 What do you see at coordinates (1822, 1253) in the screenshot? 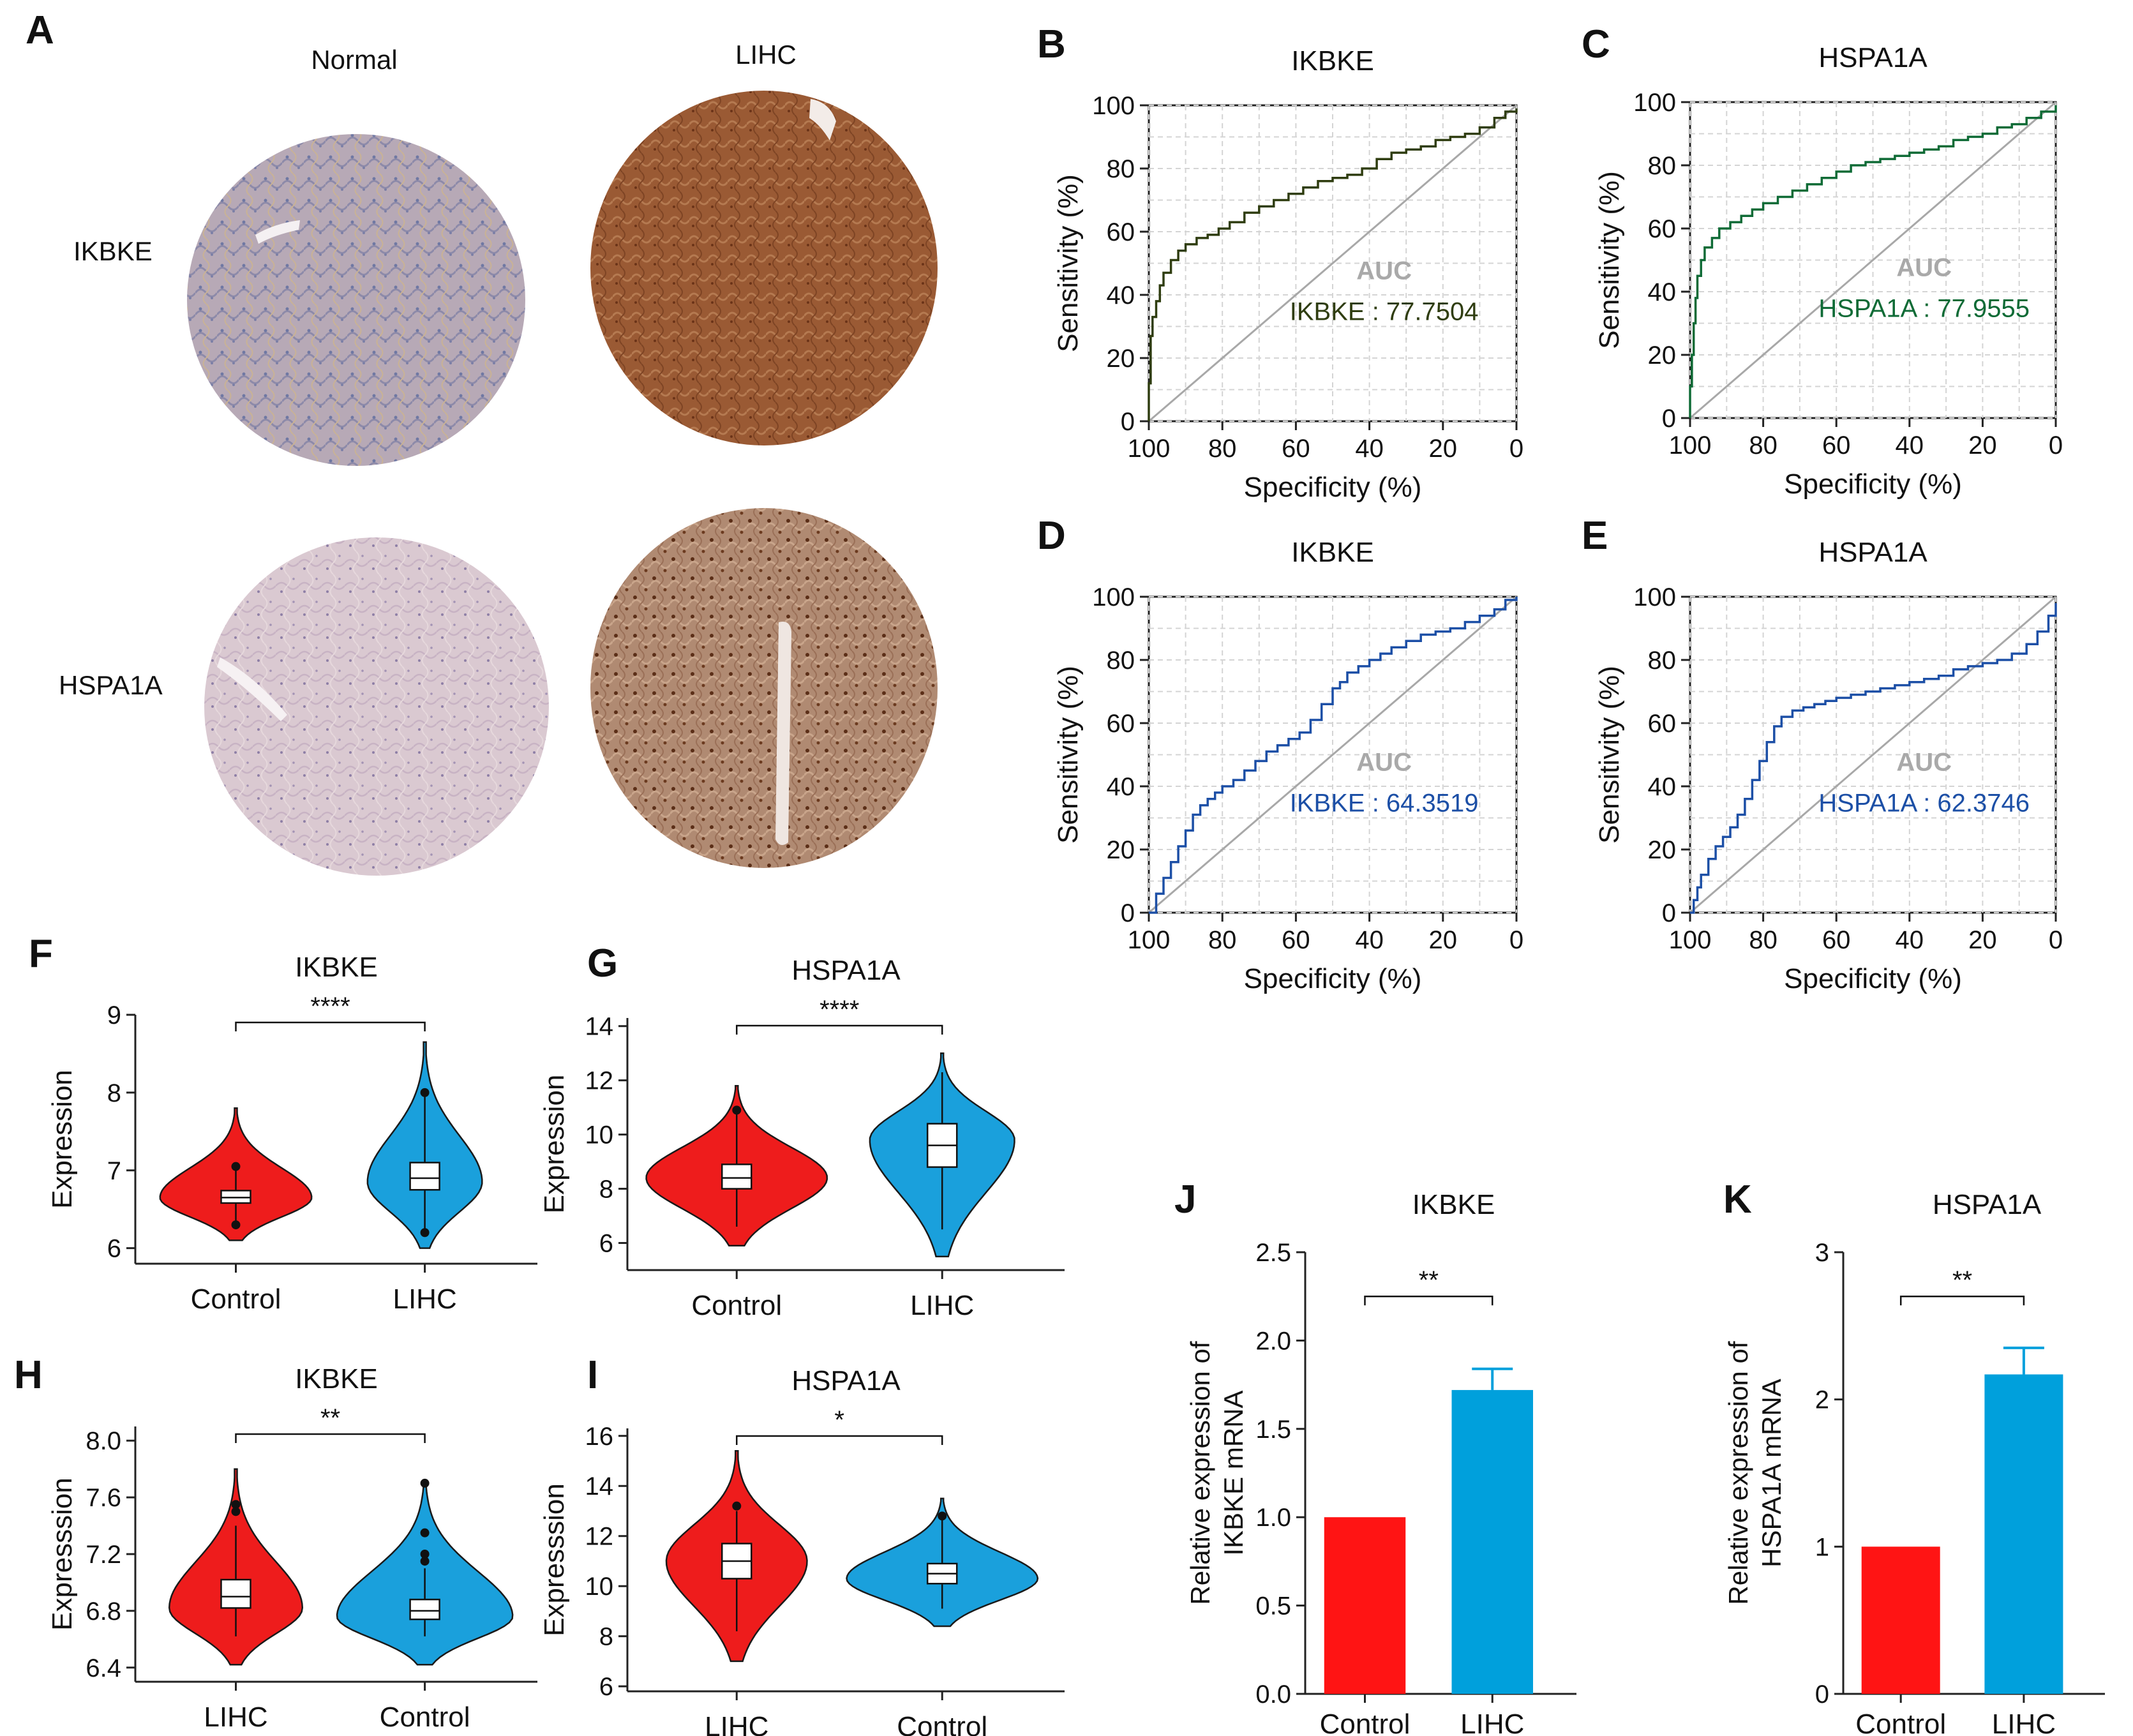
I see `y-tick-label: 3` at bounding box center [1822, 1253].